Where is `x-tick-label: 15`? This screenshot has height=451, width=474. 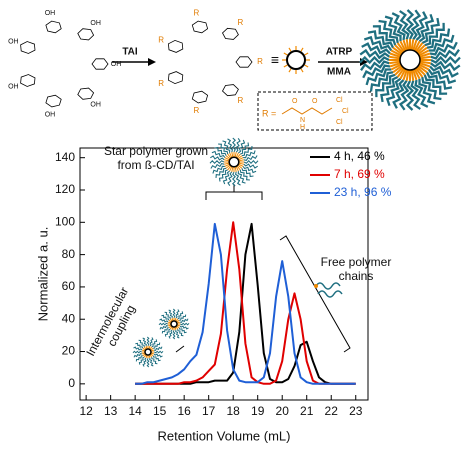
x-tick-label: 15 is located at coordinates (160, 411).